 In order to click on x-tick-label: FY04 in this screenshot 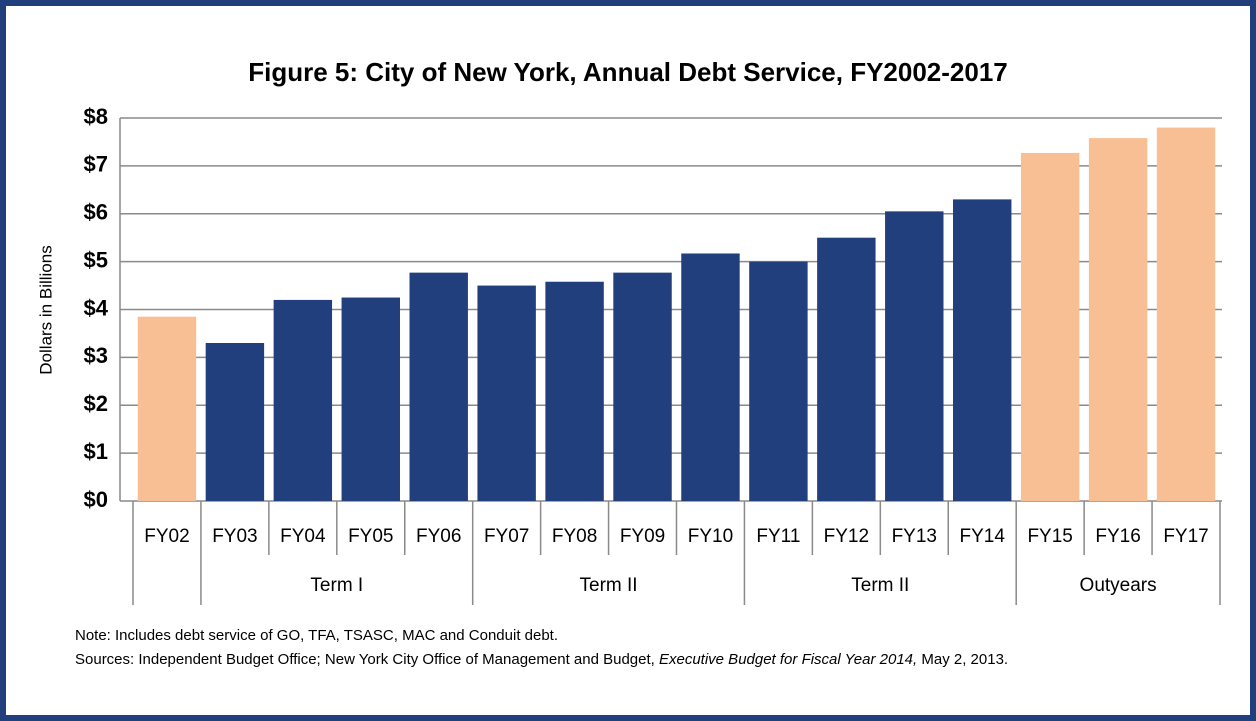, I will do `click(303, 536)`.